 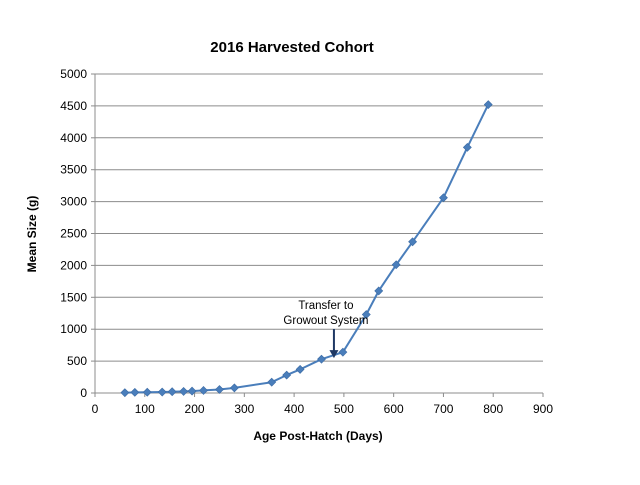 What do you see at coordinates (291, 47) in the screenshot?
I see `chart-title: 2016 Harvested Cohort` at bounding box center [291, 47].